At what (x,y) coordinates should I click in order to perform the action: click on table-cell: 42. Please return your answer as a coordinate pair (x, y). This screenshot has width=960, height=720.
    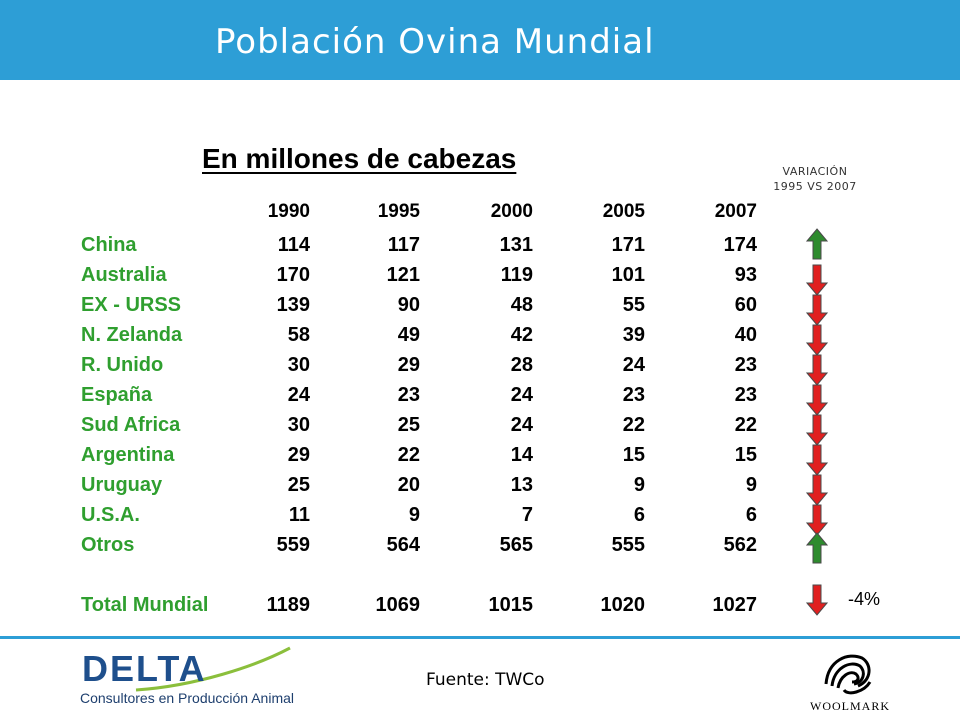
    Looking at the image, I should click on (521, 335).